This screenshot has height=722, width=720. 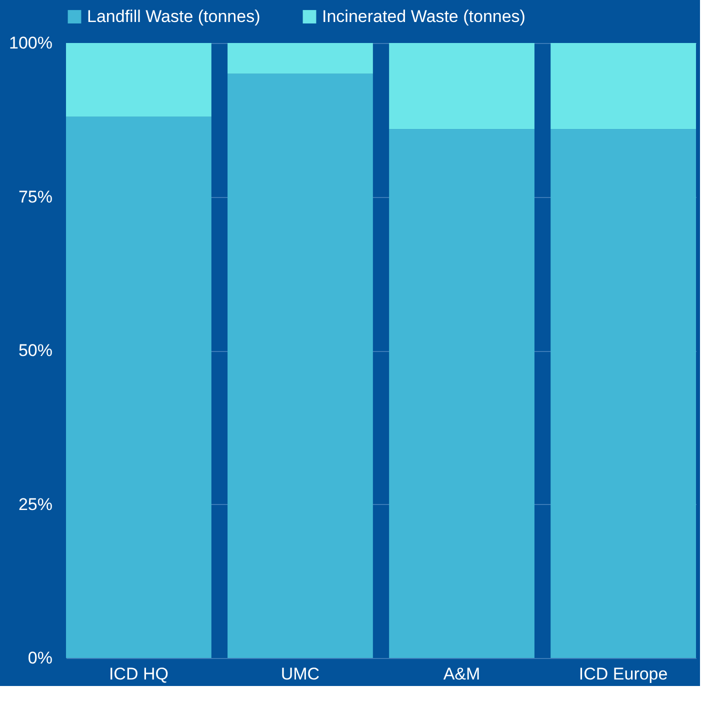 I want to click on y-tick-label: 100%, so click(x=30, y=43).